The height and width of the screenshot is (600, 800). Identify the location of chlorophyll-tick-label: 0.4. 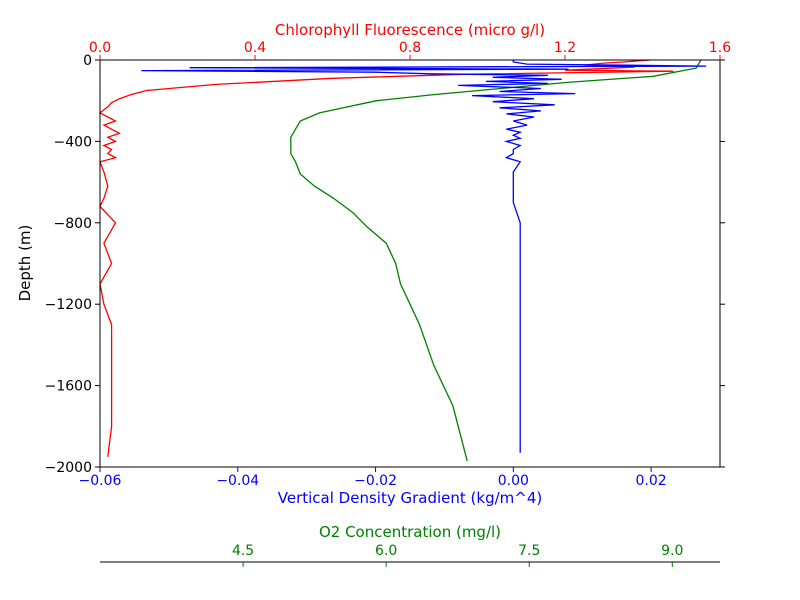
(255, 48).